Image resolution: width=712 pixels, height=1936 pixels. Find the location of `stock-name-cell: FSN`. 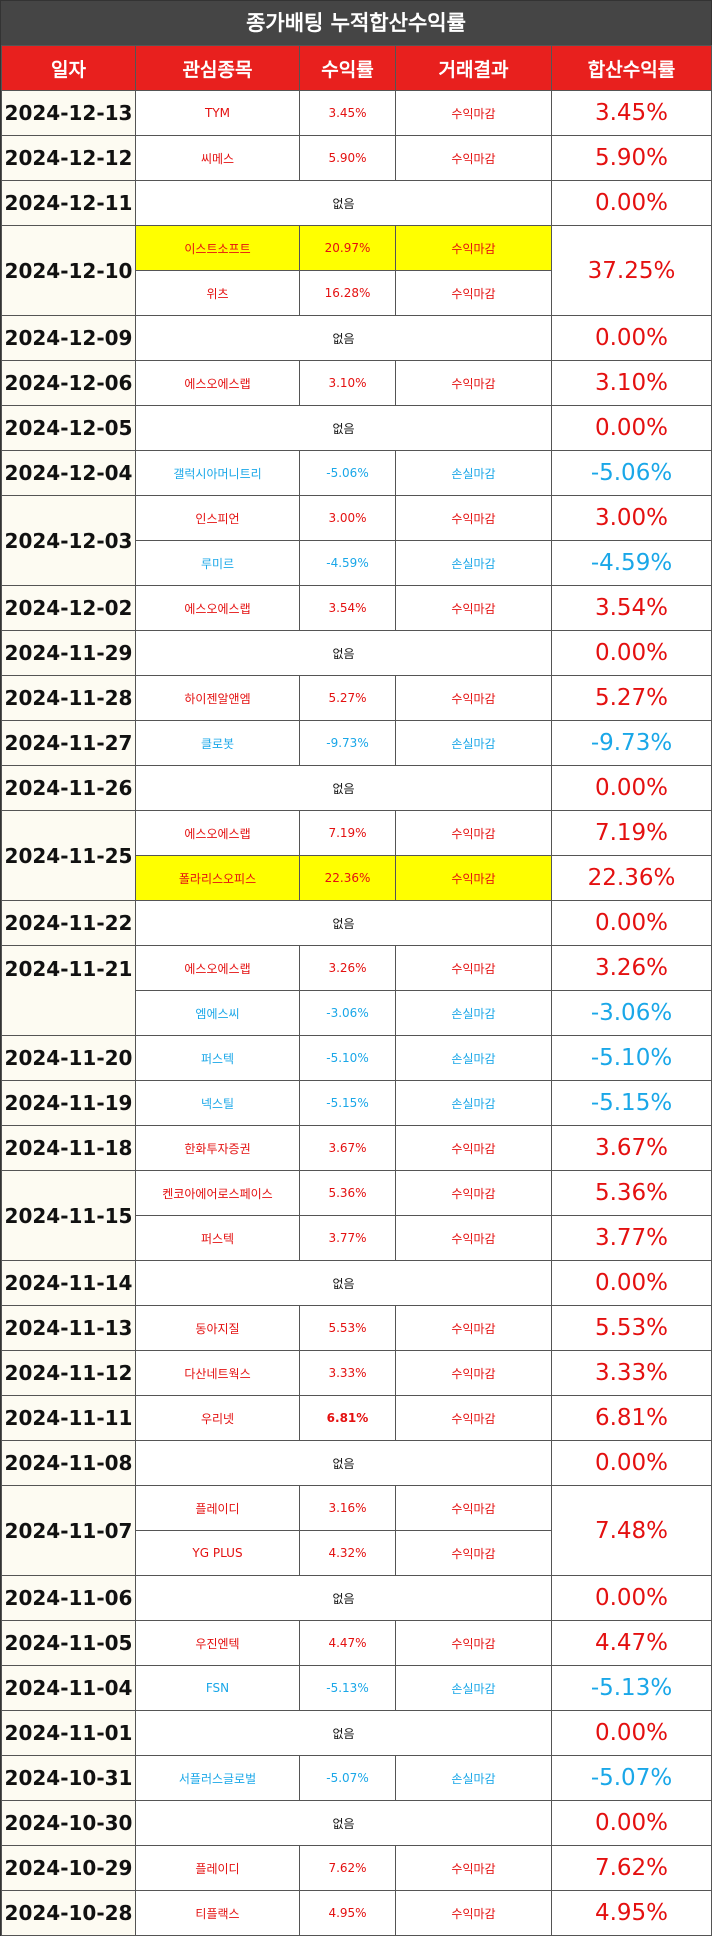

stock-name-cell: FSN is located at coordinates (217, 1688).